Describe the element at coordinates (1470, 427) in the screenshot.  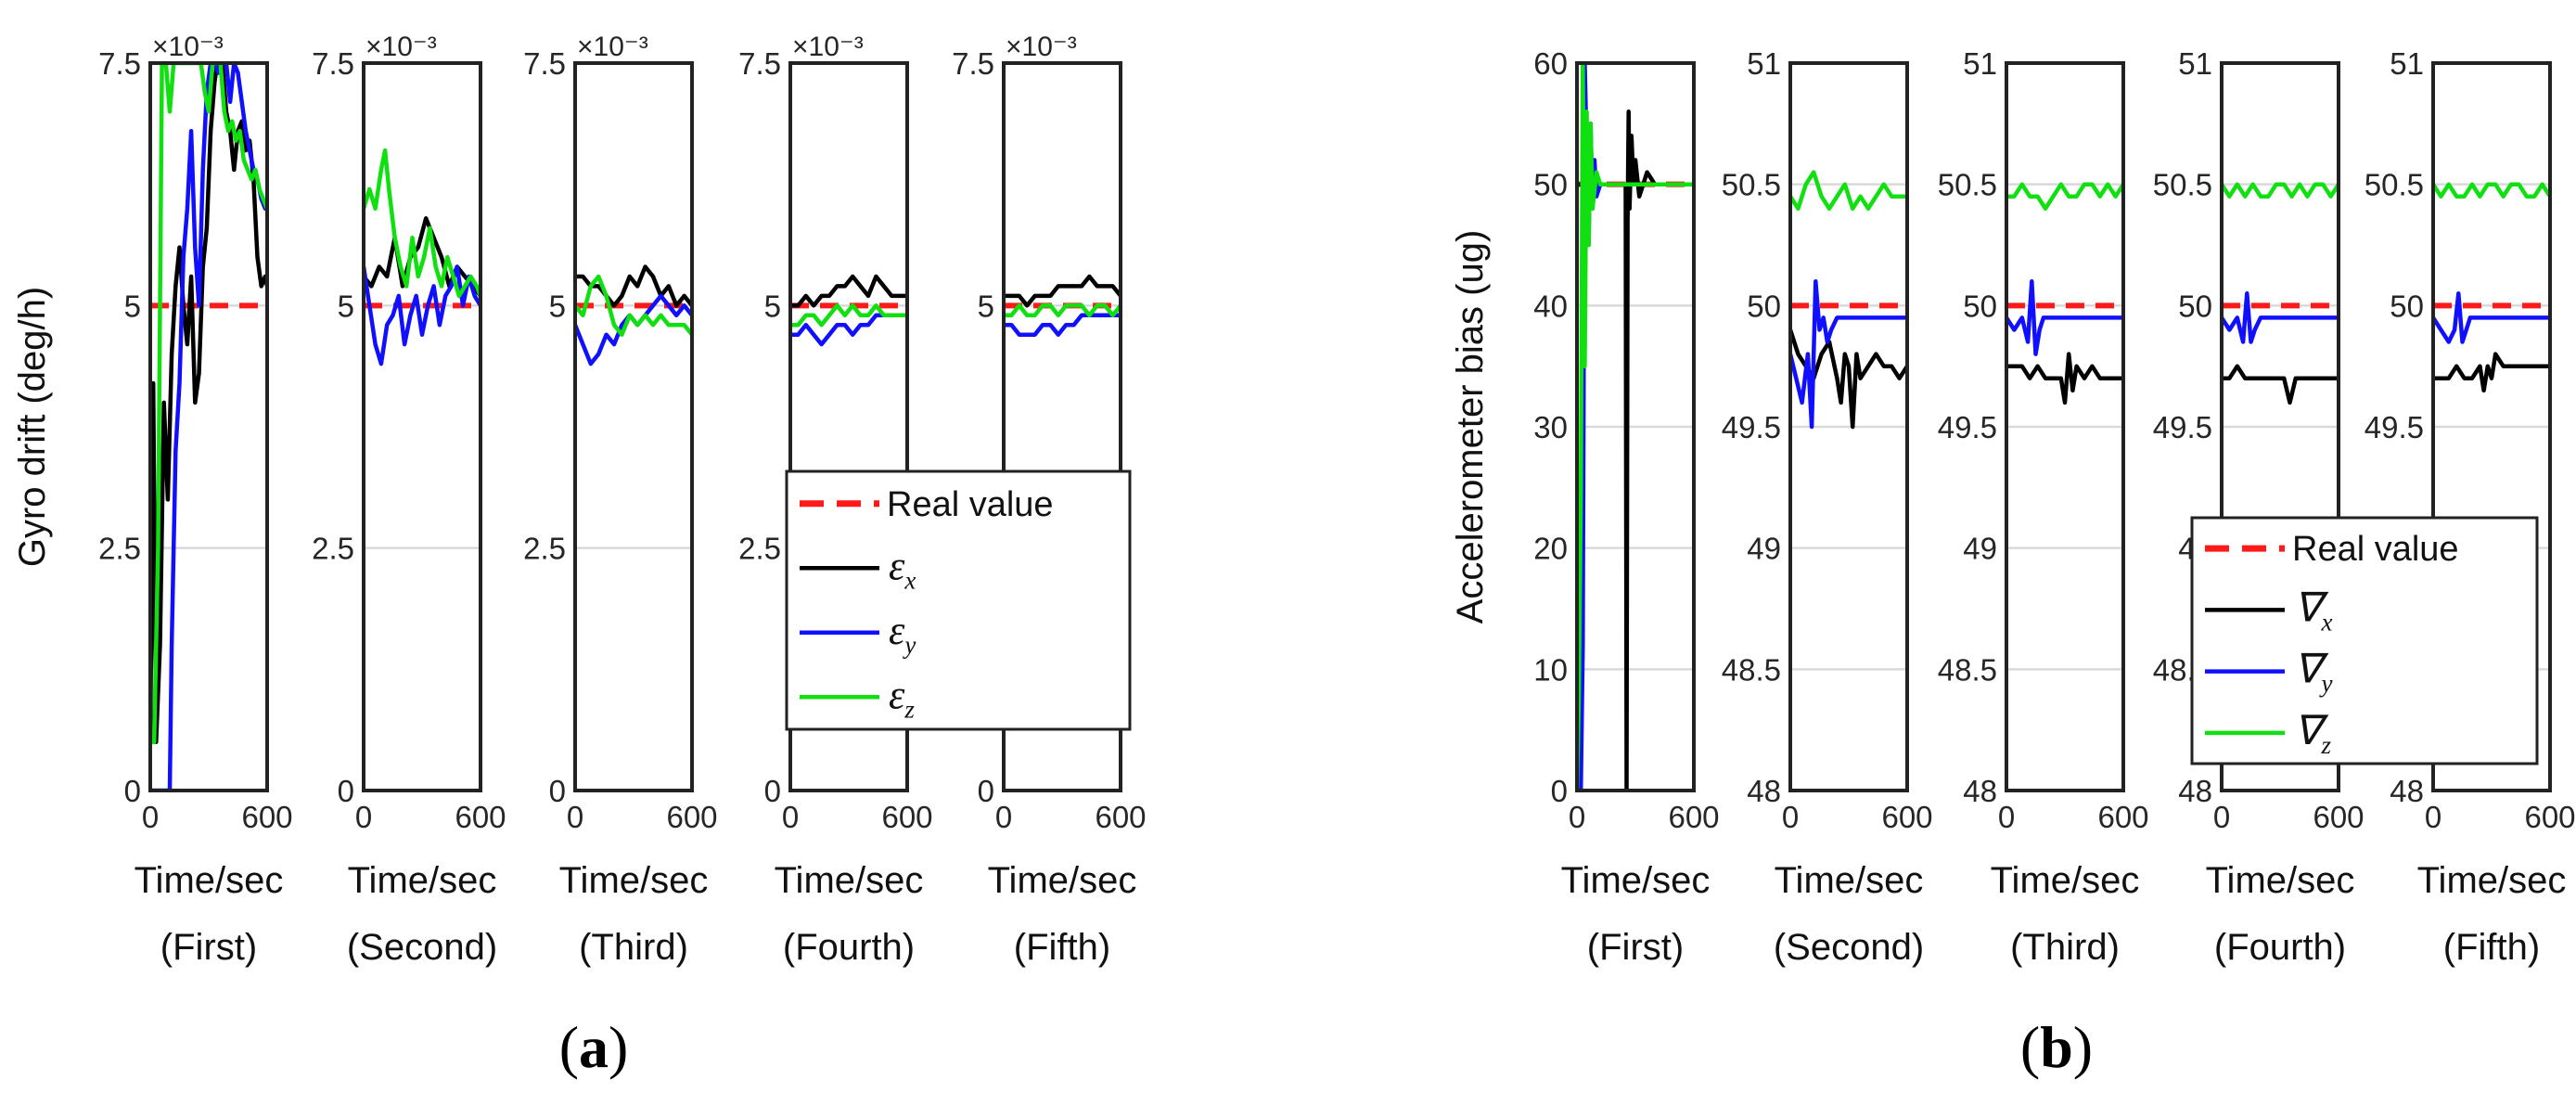
I see `y-axis-label: Accelerometer bias (ug)` at that location.